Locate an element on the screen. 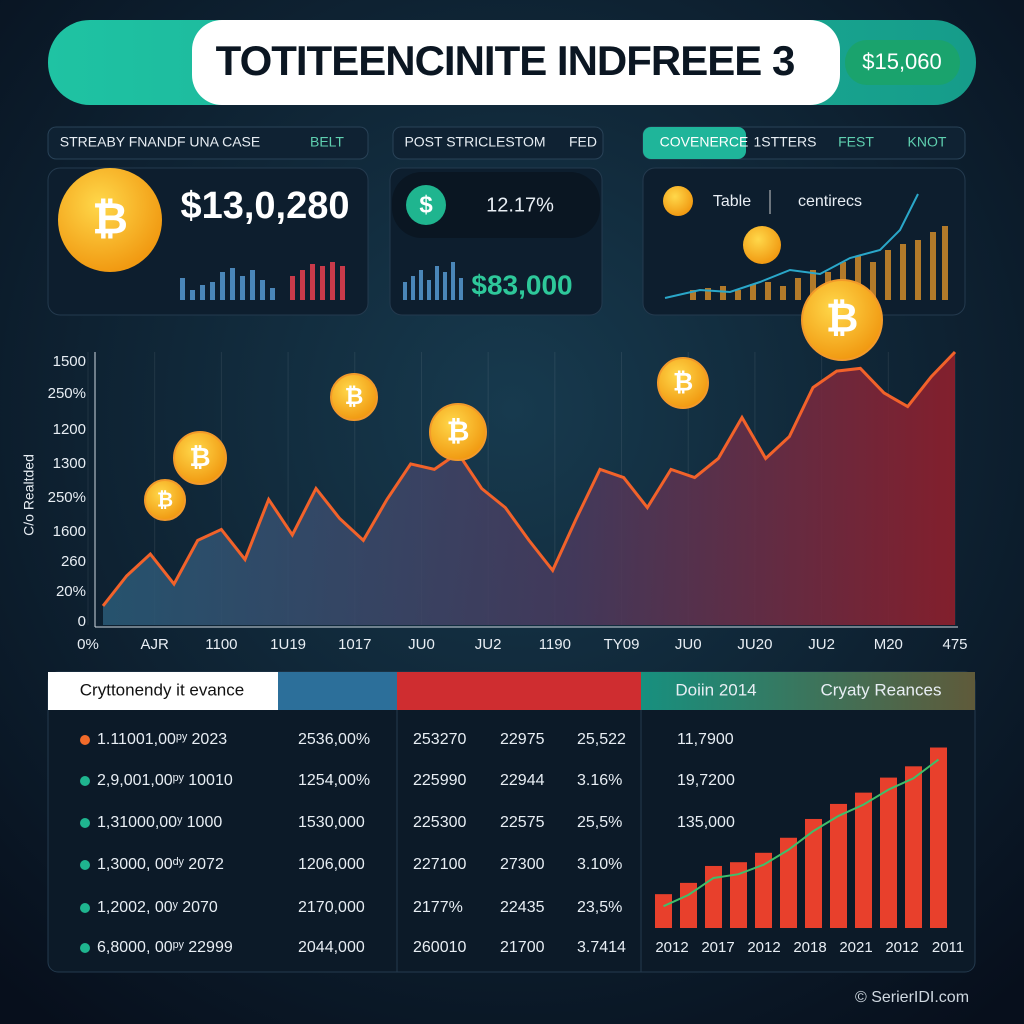  table-cell: 135,000 is located at coordinates (706, 822).